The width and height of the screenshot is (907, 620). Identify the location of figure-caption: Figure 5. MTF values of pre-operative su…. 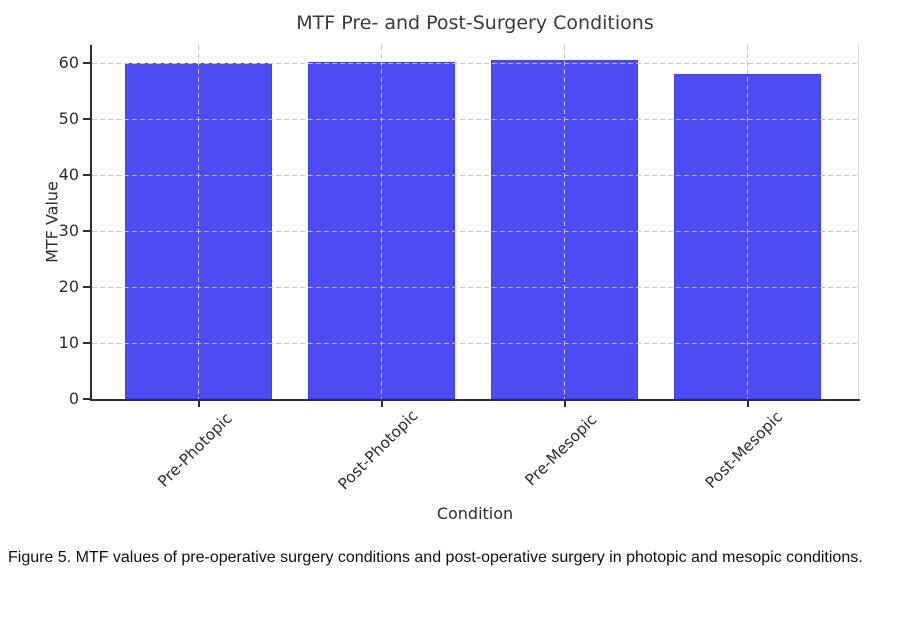
(435, 557).